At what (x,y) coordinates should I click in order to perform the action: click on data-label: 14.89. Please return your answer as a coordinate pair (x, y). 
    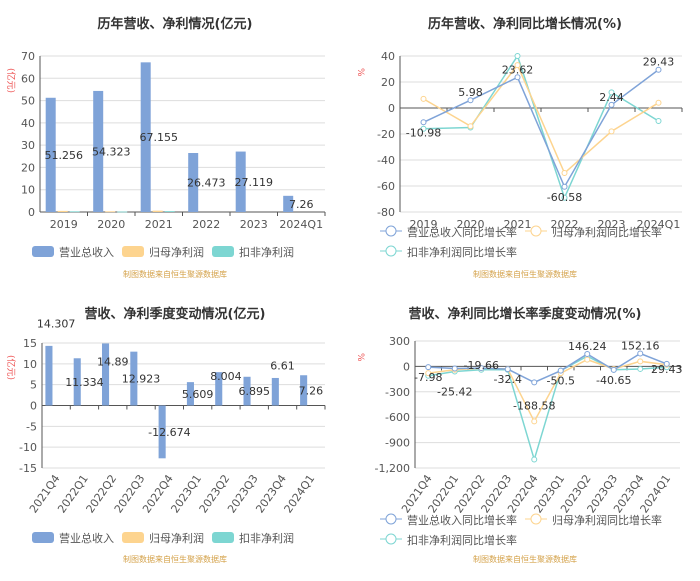
    Looking at the image, I should click on (113, 361).